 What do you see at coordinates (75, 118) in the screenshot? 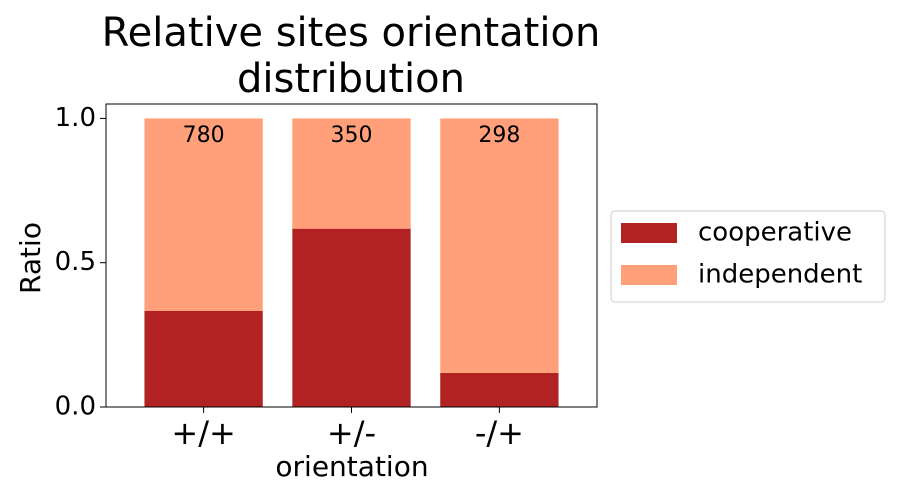
I see `y-tick-label: 1.0` at bounding box center [75, 118].